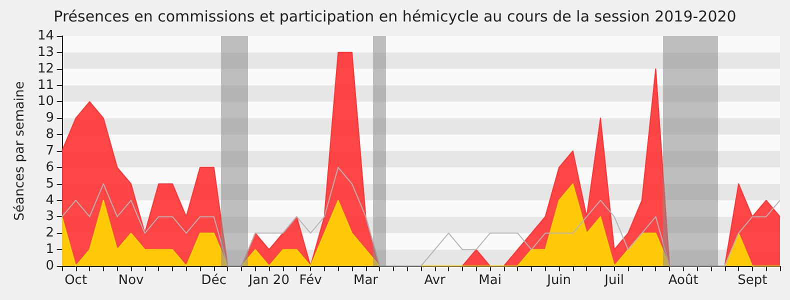 This screenshot has height=300, width=790. What do you see at coordinates (753, 280) in the screenshot?
I see `x-tick-label: Sept` at bounding box center [753, 280].